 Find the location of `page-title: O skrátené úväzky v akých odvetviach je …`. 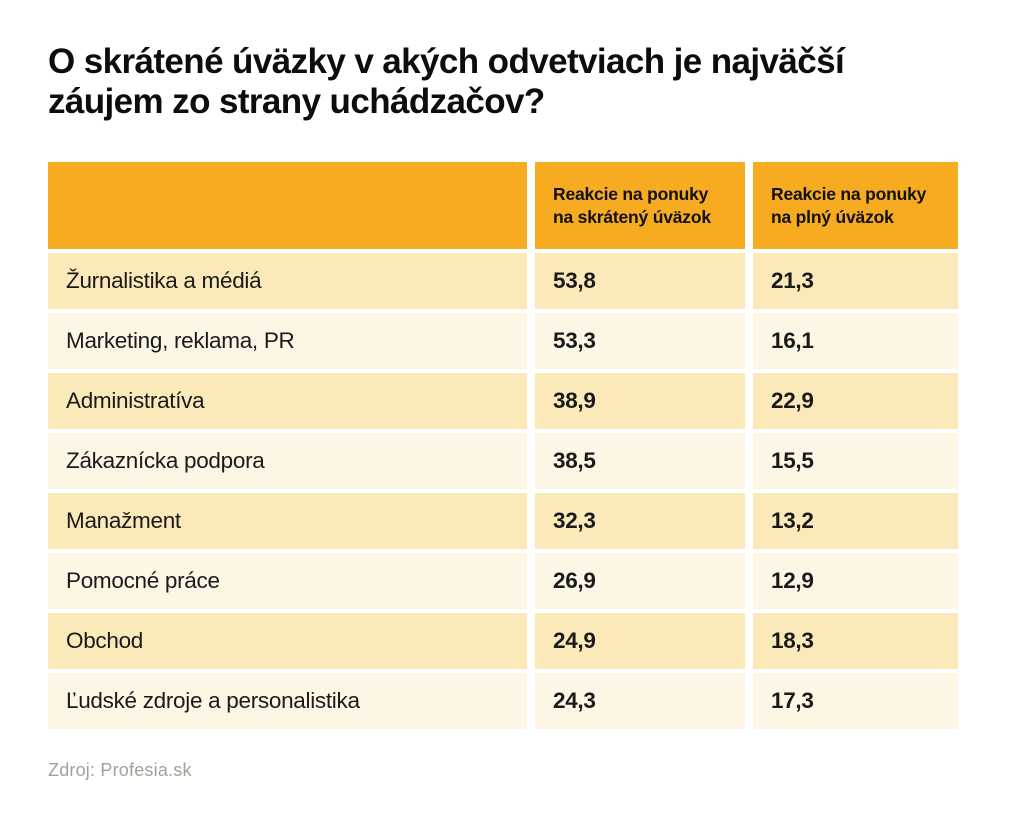

page-title: O skrátené úväzky v akých odvetviach je … is located at coordinates (446, 81).